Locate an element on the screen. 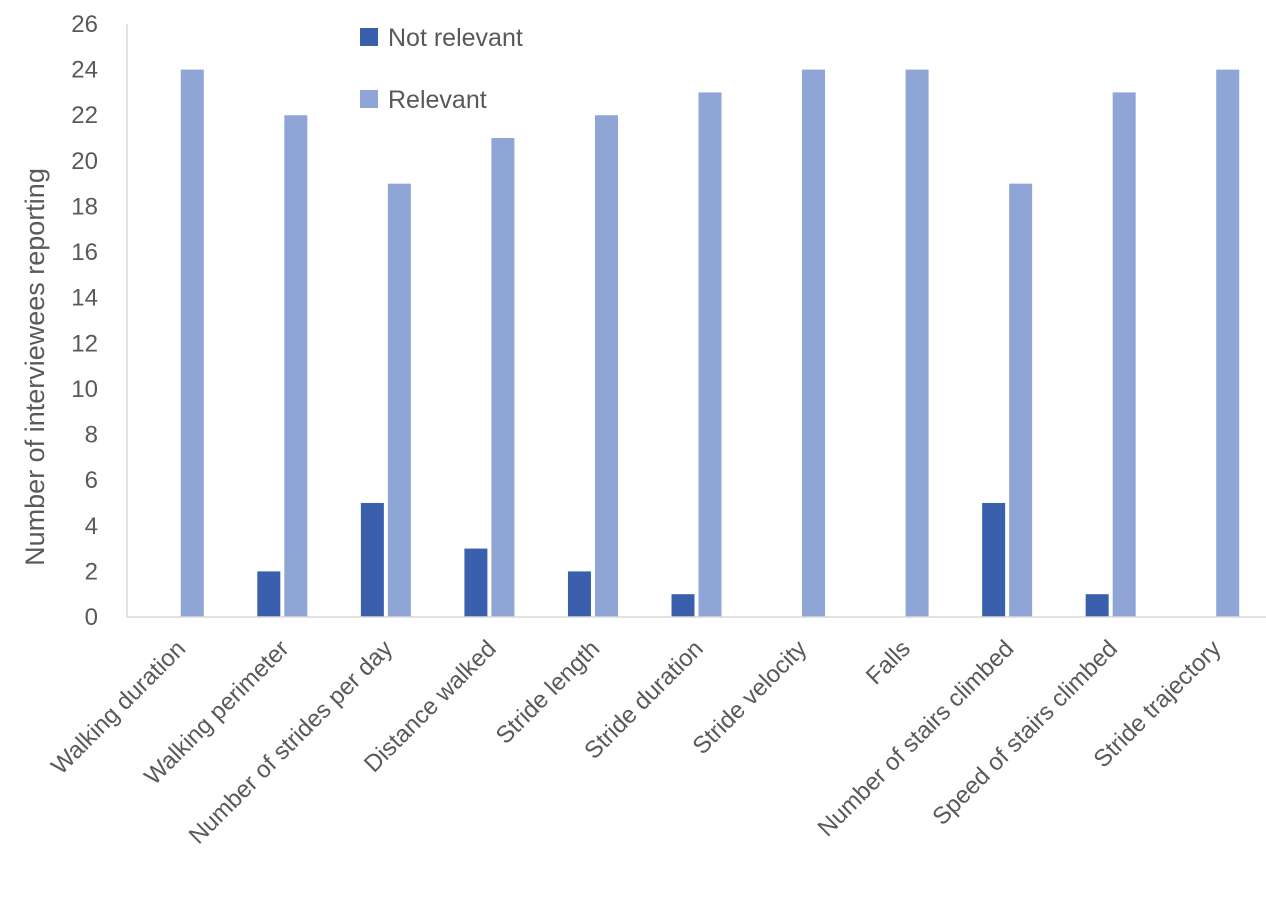  x-tick-label: Stride length is located at coordinates (548, 692).